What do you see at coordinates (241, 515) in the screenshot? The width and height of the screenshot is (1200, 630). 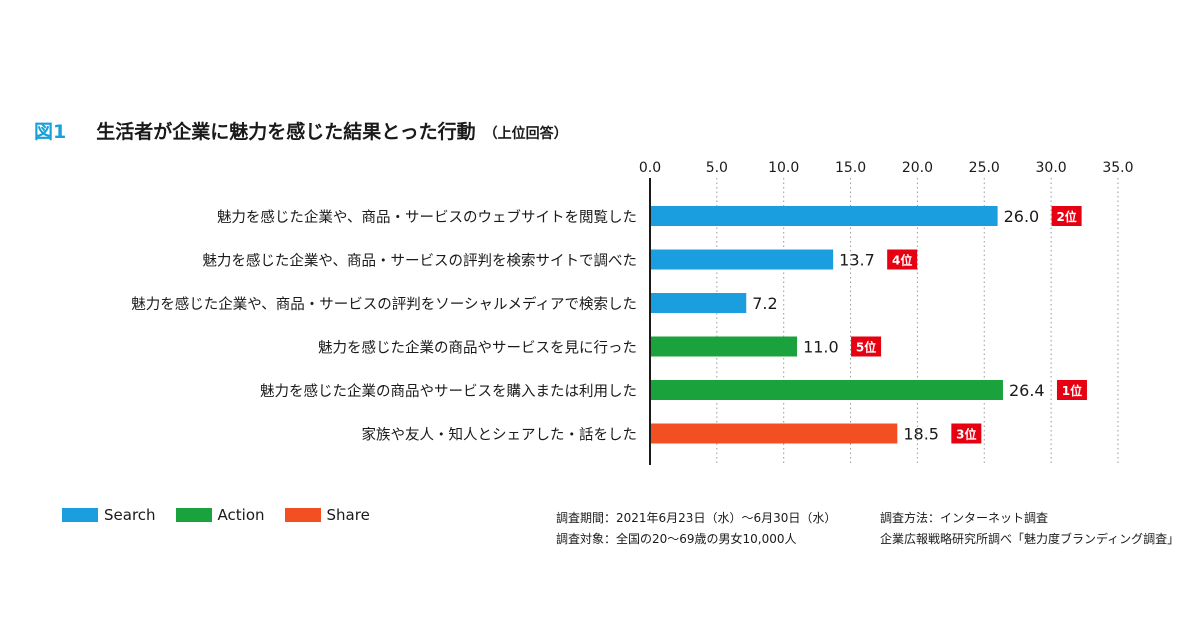 I see `legend-label-action: Action` at bounding box center [241, 515].